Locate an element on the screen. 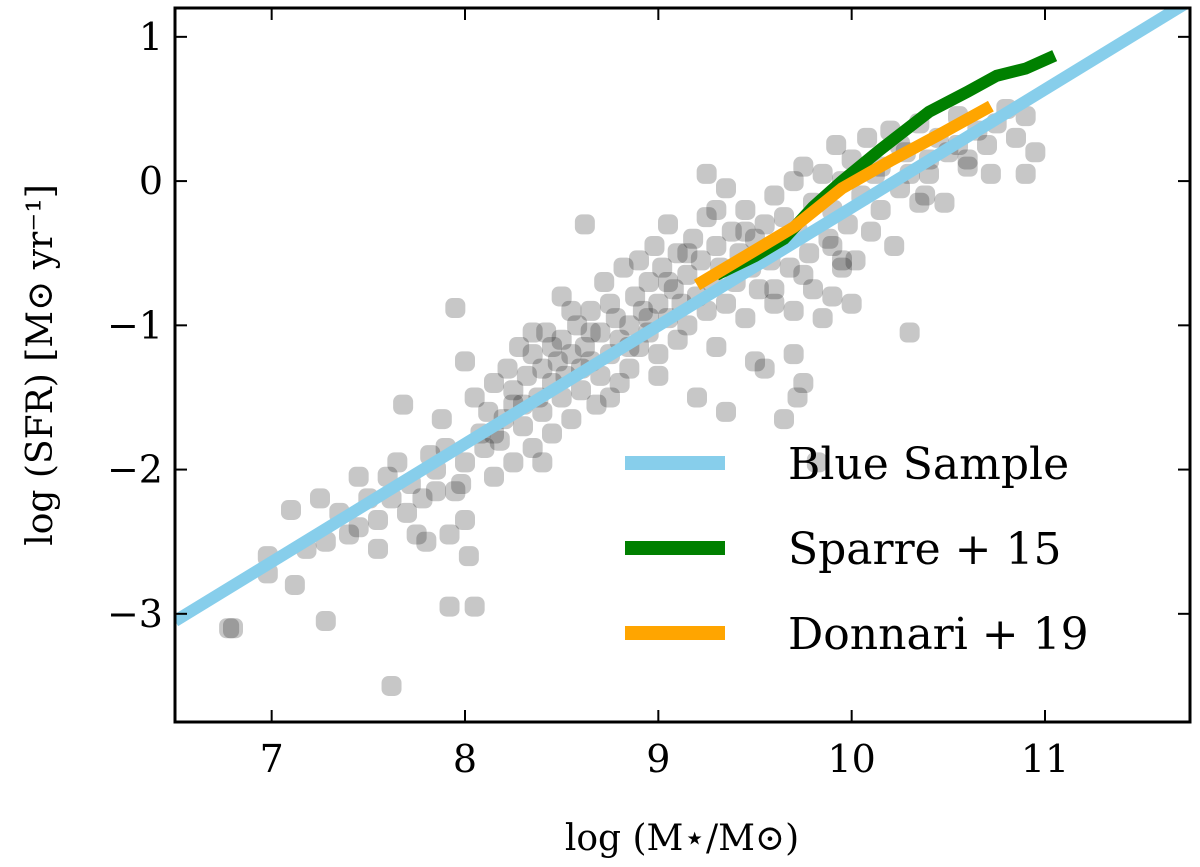 This screenshot has height=867, width=1200. y-tick-label: −1 is located at coordinates (135, 325).